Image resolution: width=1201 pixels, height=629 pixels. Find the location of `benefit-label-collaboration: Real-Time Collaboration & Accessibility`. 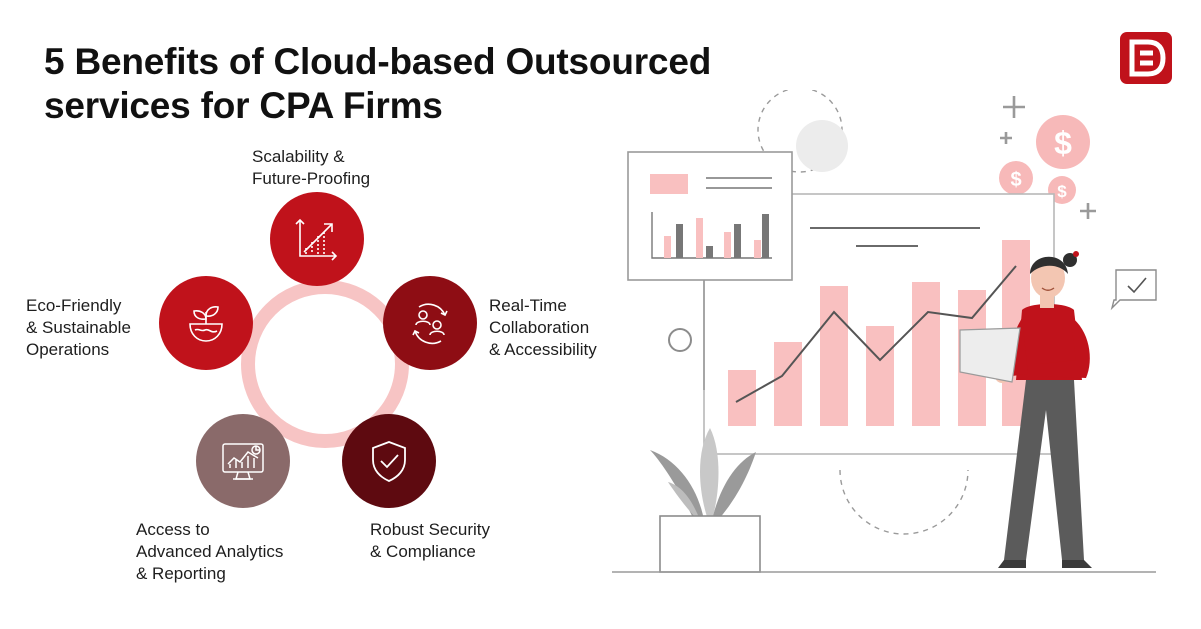

benefit-label-collaboration: Real-Time Collaboration & Accessibility is located at coordinates (543, 327).